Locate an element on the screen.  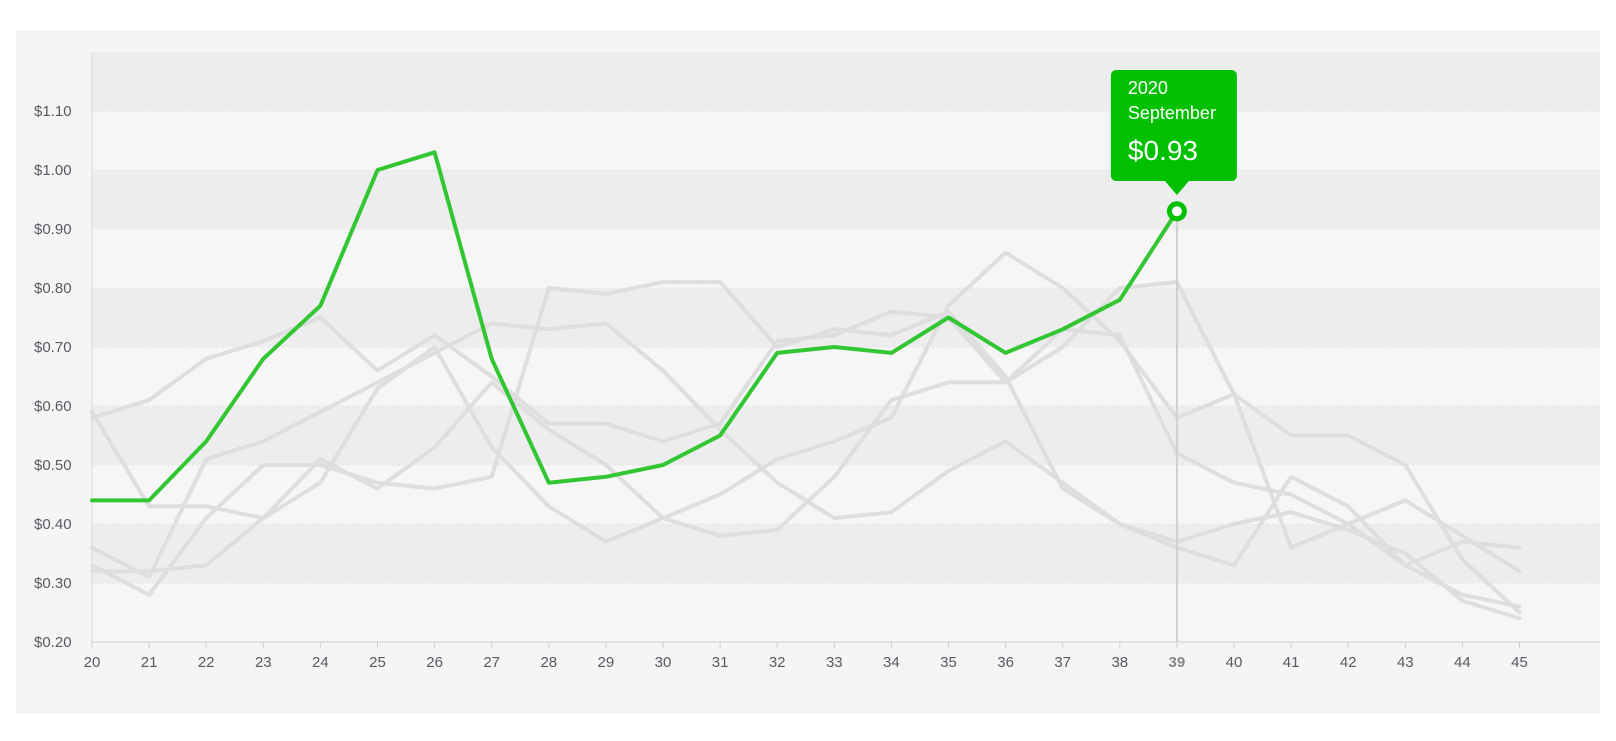
x-tick-label: 29 is located at coordinates (606, 662).